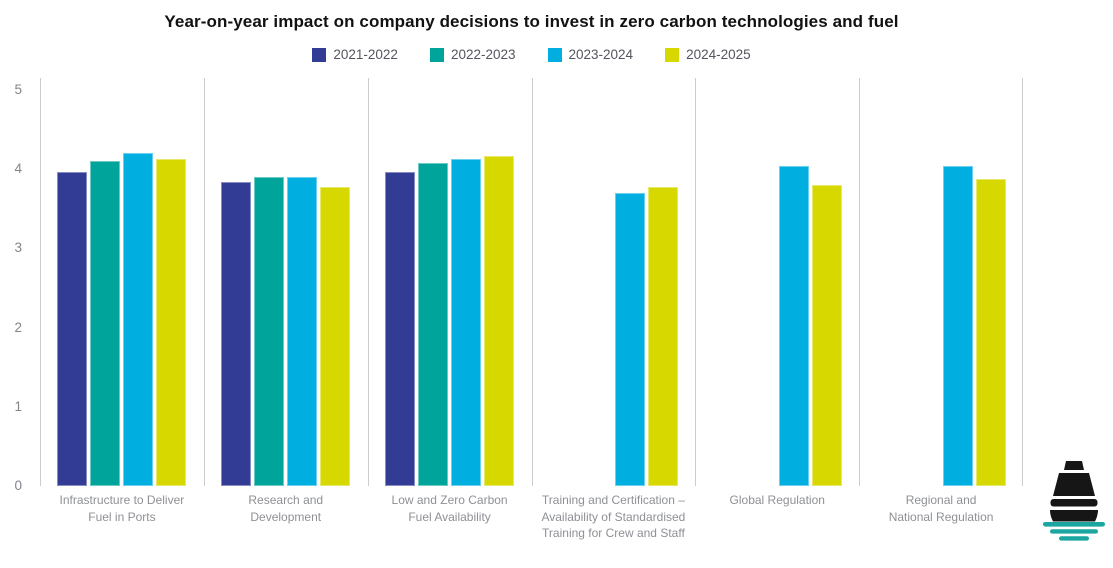 Image resolution: width=1113 pixels, height=568 pixels. Describe the element at coordinates (941, 508) in the screenshot. I see `category-label: Regional and National Regulation` at that location.